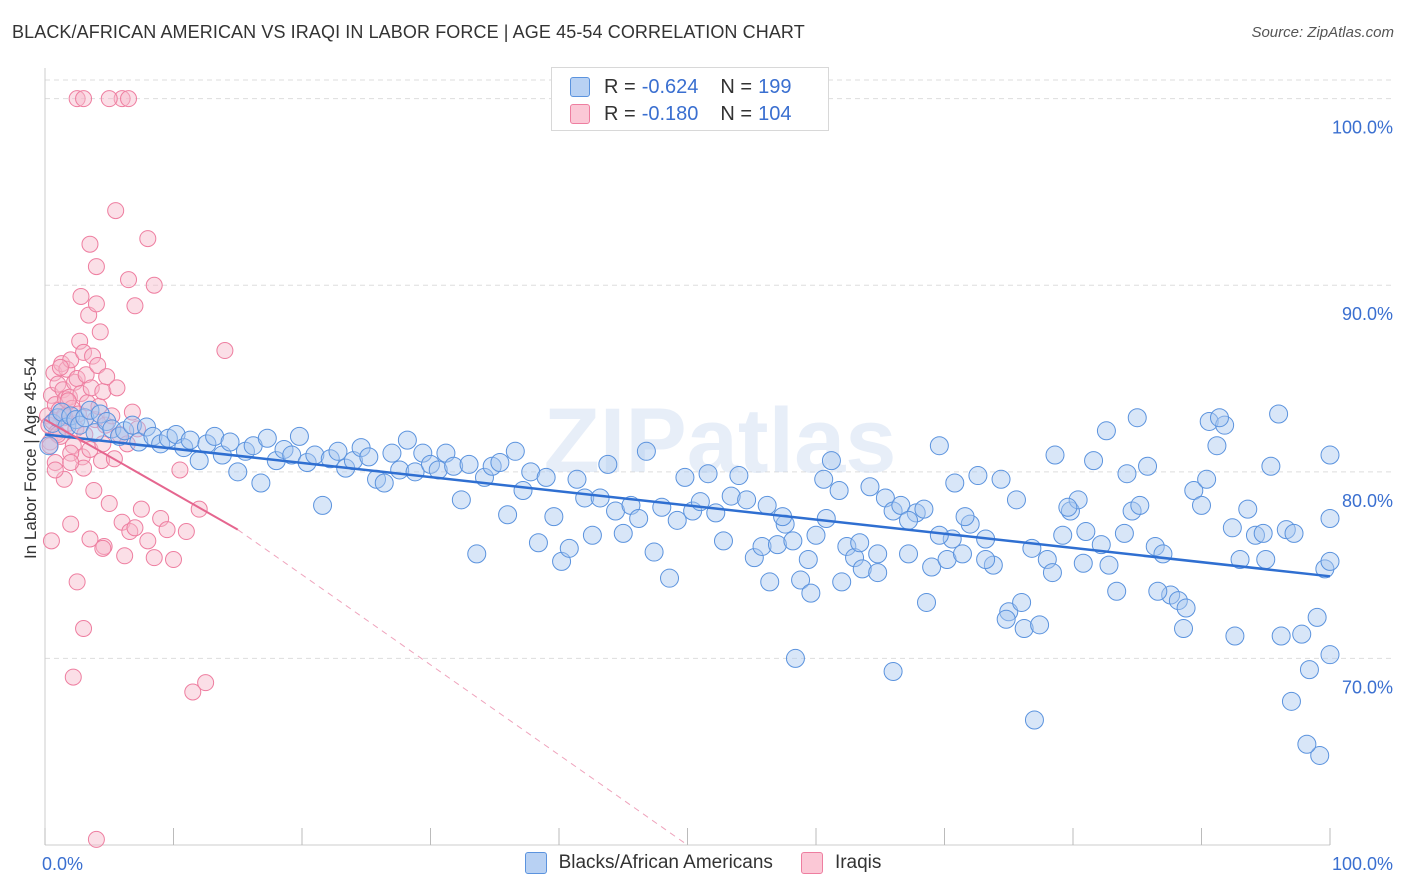 The height and width of the screenshot is (892, 1406). I want to click on iraqi-trend-line, so click(141, 474).